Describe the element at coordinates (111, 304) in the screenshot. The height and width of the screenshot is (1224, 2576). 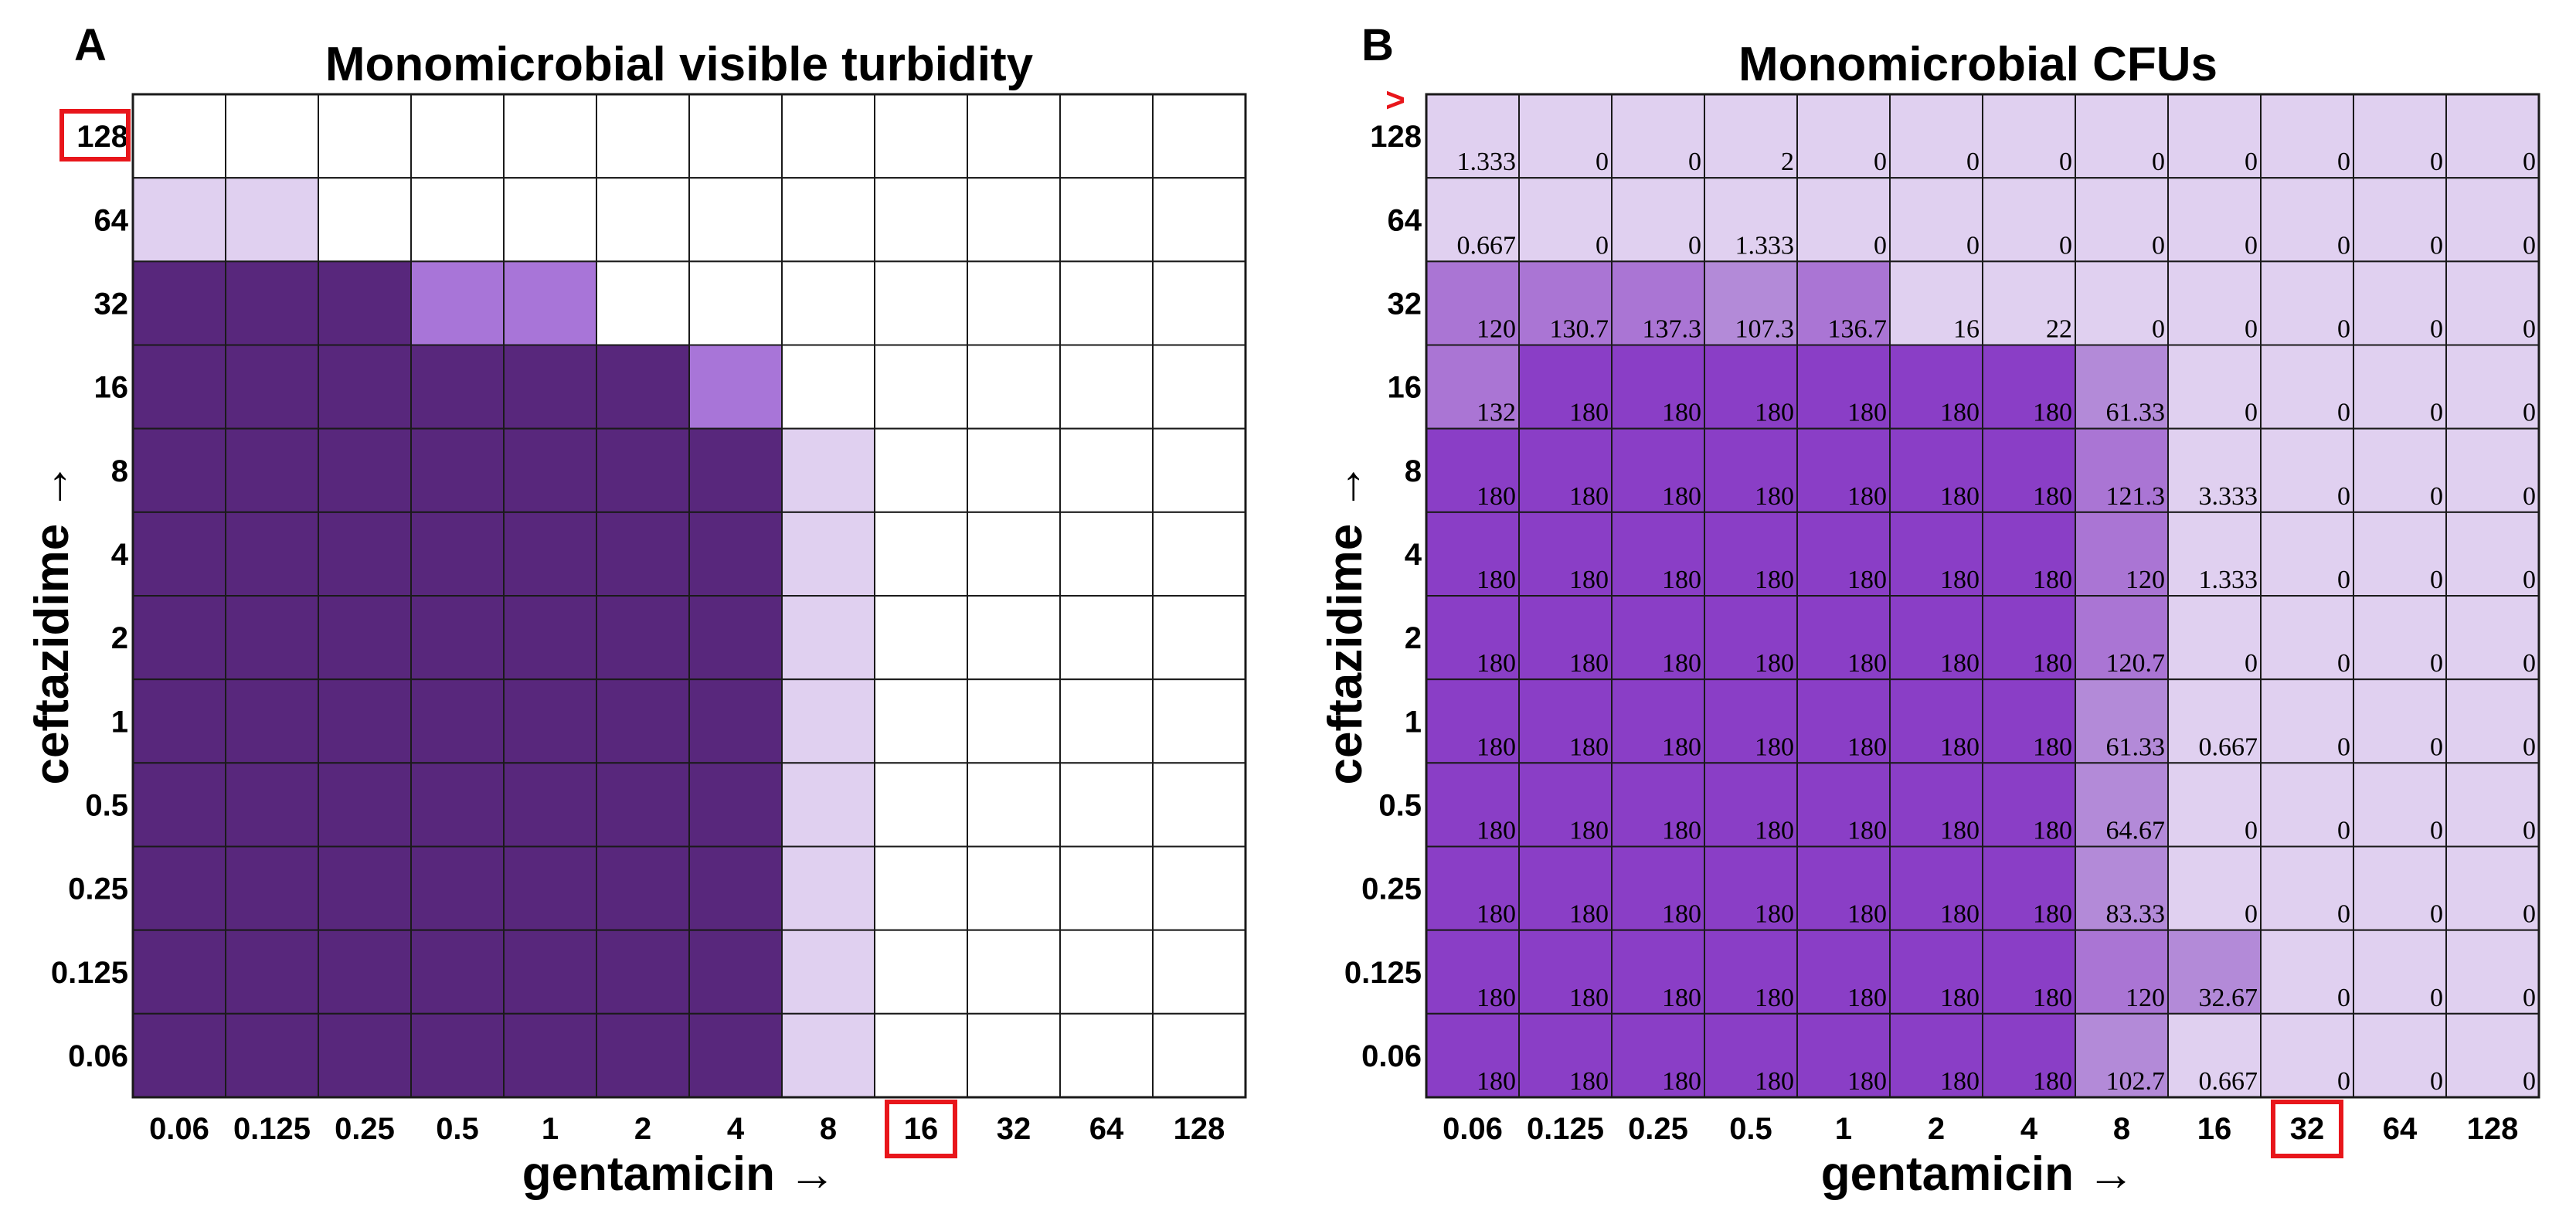
I see `y-tick-label: 32` at that location.